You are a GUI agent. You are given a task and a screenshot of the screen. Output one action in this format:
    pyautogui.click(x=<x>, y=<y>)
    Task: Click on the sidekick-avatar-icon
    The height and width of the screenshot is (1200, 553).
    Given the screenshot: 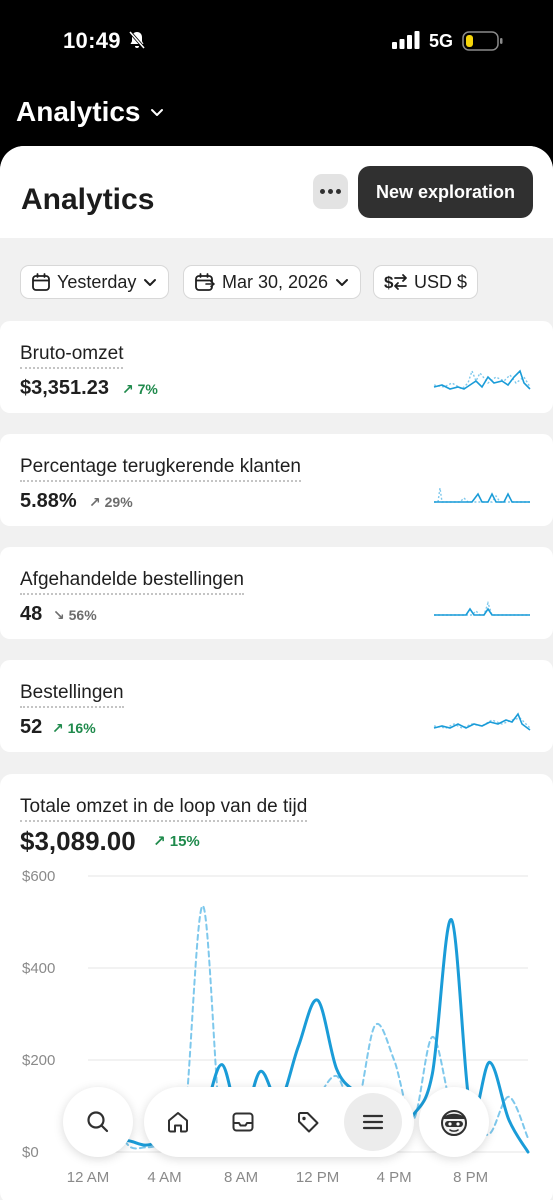 What is the action you would take?
    pyautogui.click(x=454, y=1123)
    